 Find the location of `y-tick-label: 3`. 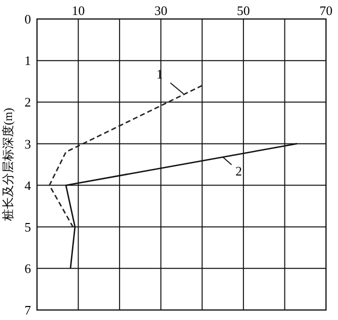

y-tick-label: 3 is located at coordinates (27, 144).